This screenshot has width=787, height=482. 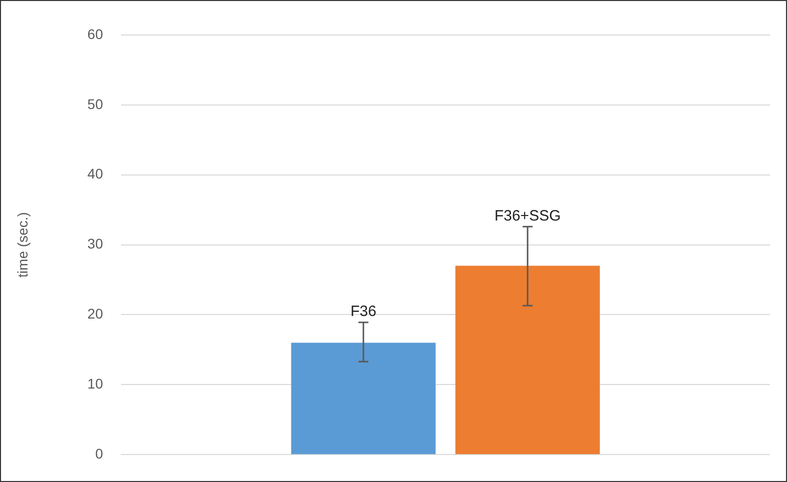 I want to click on y-tick-label: 60, so click(x=95, y=34).